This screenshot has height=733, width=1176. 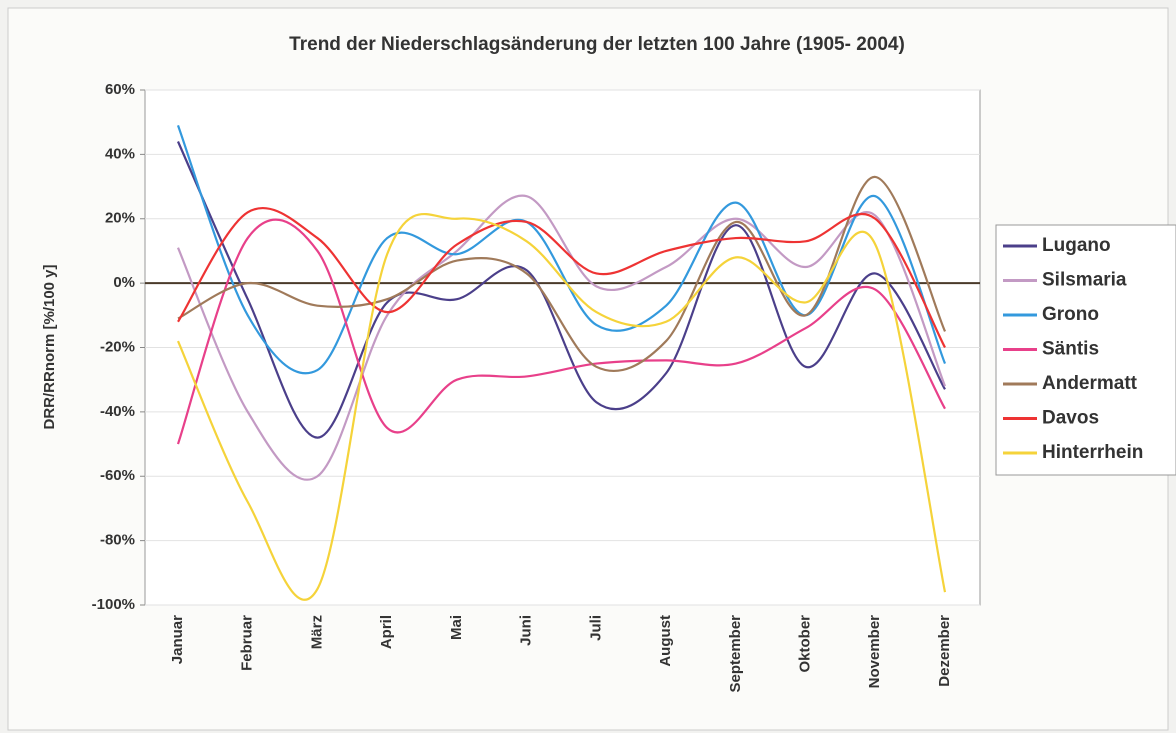 I want to click on x-tick-label: Februar, so click(x=247, y=643).